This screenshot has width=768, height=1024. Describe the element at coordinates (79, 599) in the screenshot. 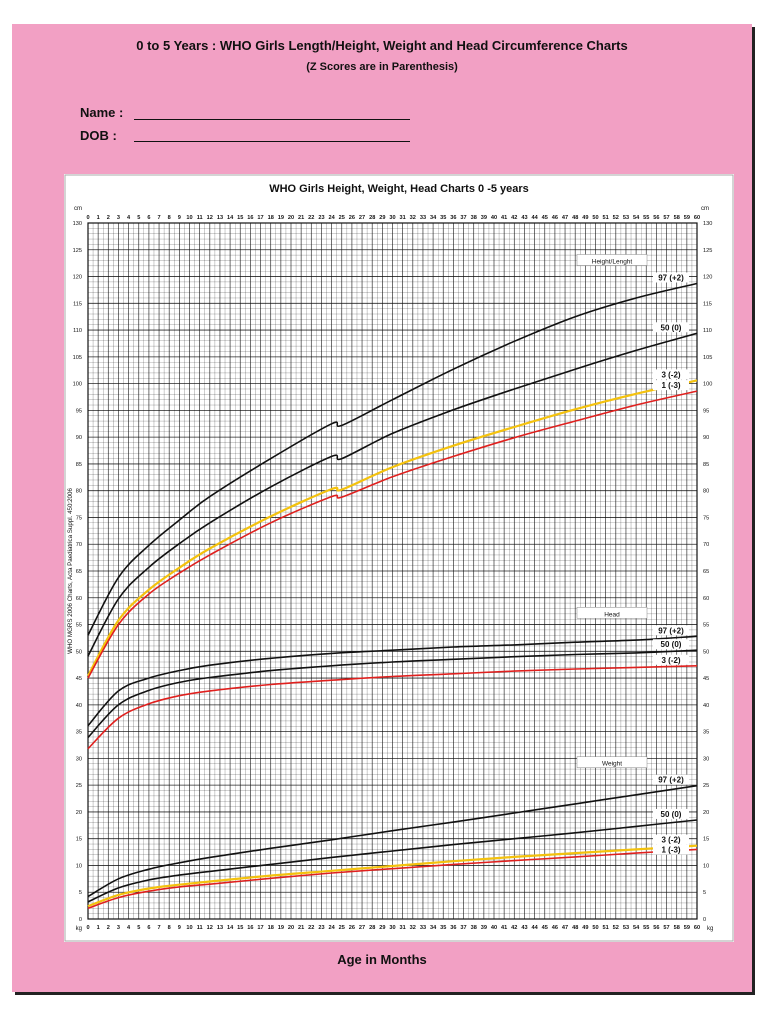

I see `y-tick-label-left: 60` at that location.